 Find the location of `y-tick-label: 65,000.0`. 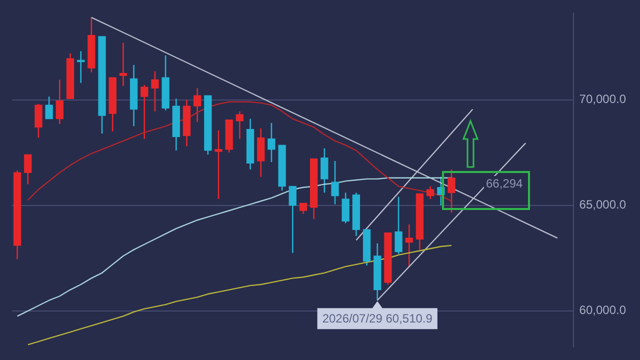

y-tick-label: 65,000.0 is located at coordinates (602, 205).